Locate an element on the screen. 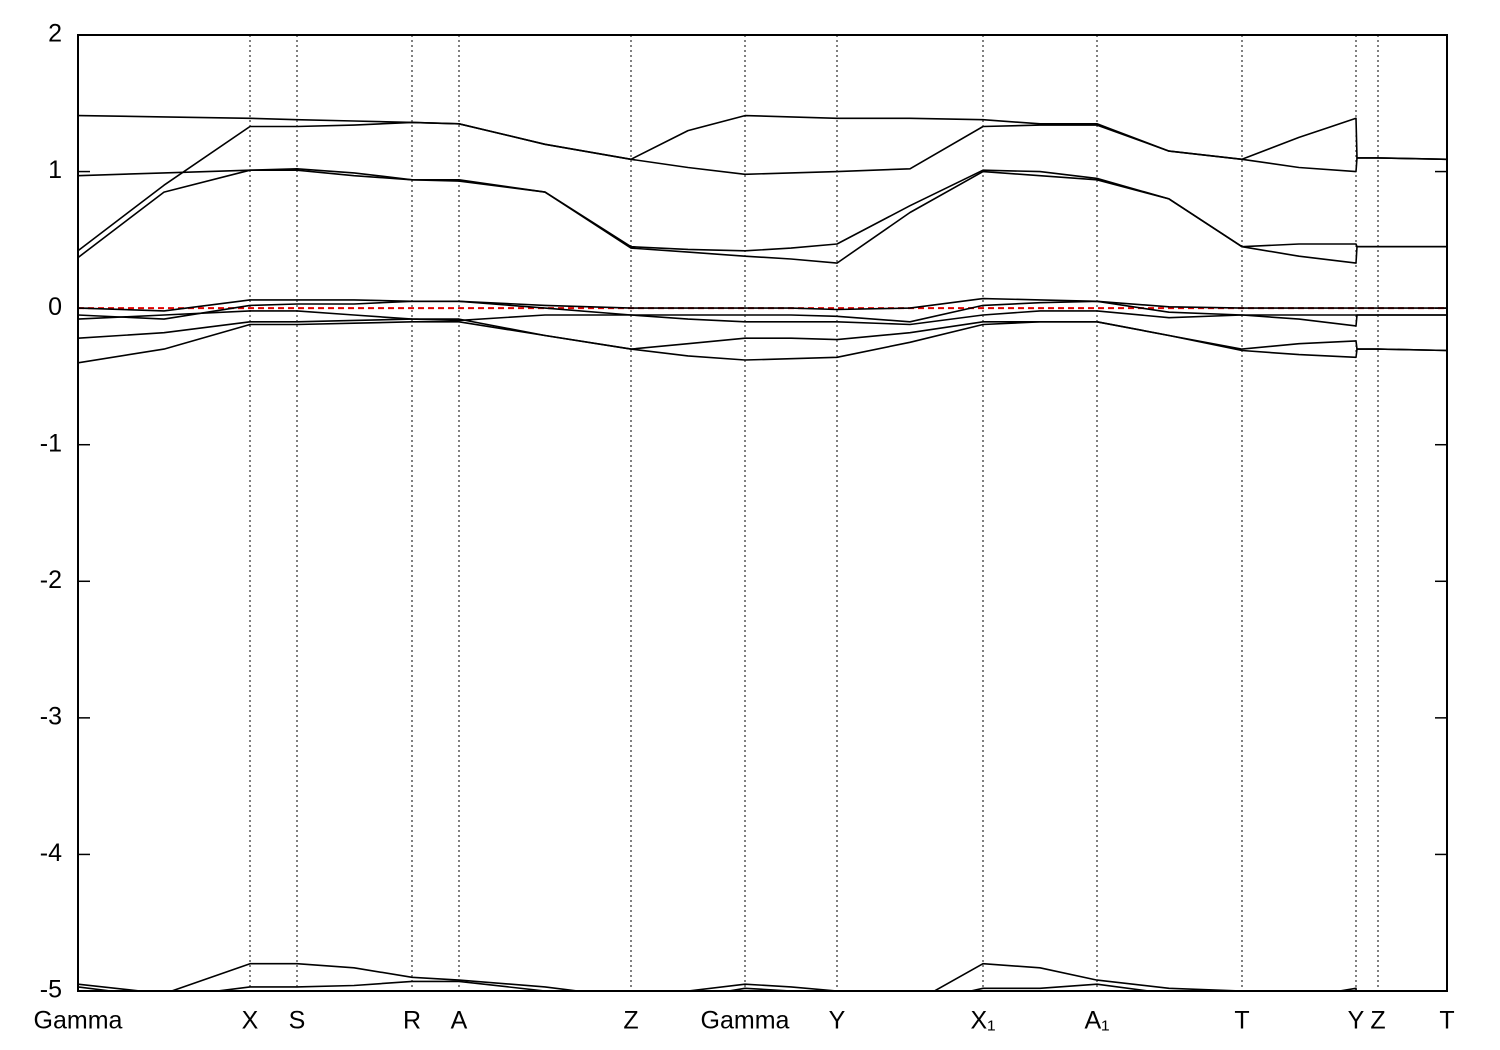 The height and width of the screenshot is (1050, 1500). x-tick-label: A is located at coordinates (459, 1021).